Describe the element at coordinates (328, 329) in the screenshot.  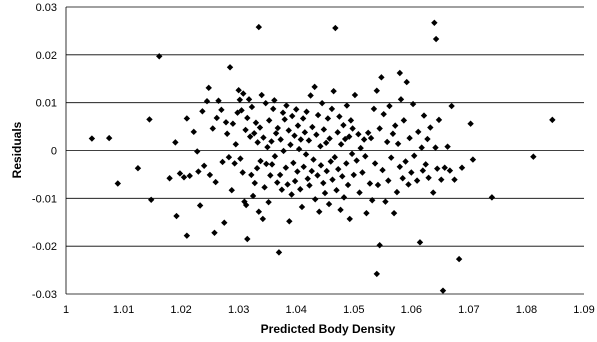
I see `x-axis-title: Predicted Body Density` at that location.